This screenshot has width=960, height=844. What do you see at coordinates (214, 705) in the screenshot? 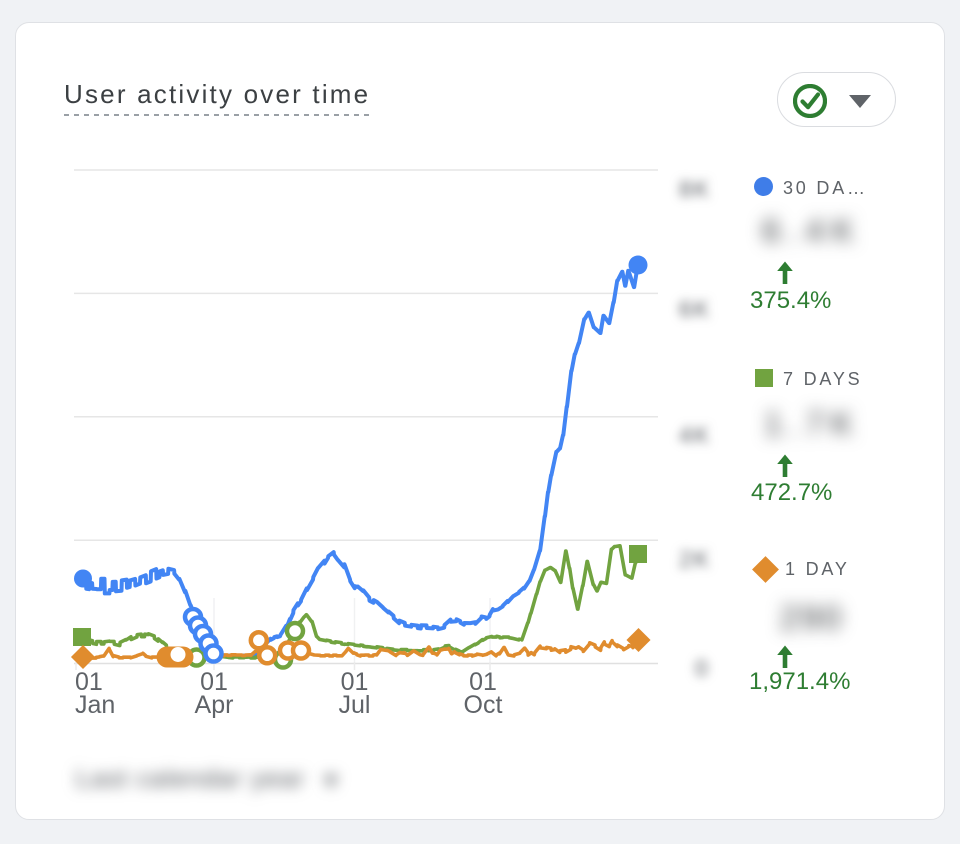
I see `svg-text: Apr` at bounding box center [214, 705].